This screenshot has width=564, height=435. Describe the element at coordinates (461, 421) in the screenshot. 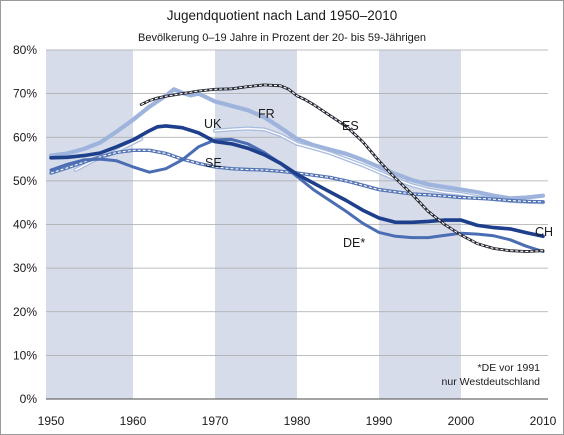

I see `x-tick-label: 2000` at that location.